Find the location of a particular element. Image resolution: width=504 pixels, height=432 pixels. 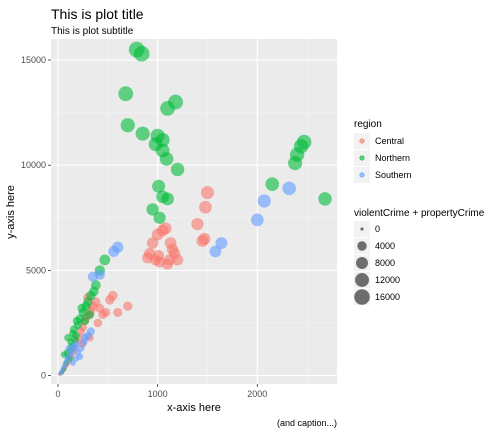

size-legend-title: violentCrime + propertyCrime is located at coordinates (419, 213).